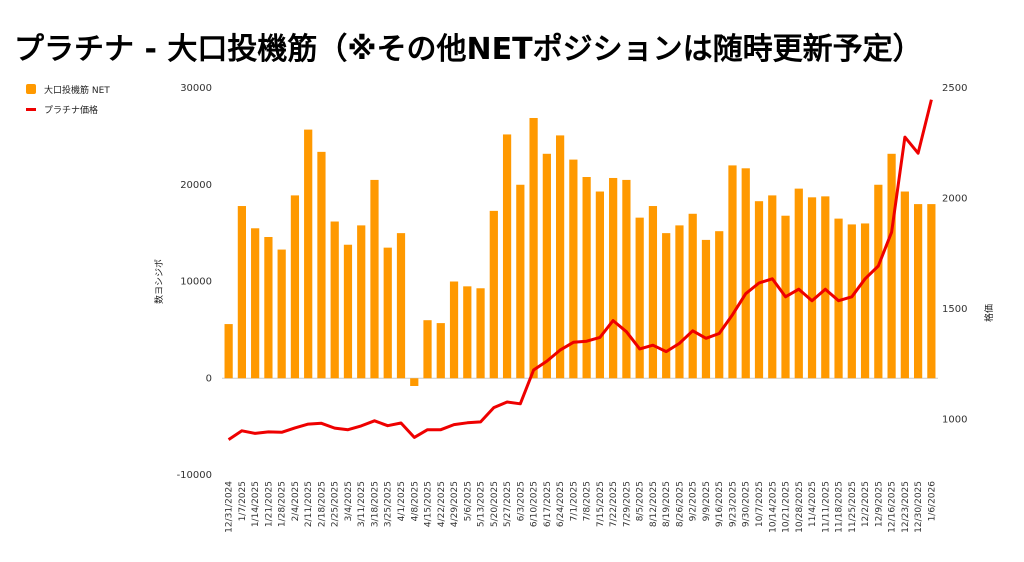  What do you see at coordinates (256, 504) in the screenshot?
I see `x-tick-label: 1/14/2025` at bounding box center [256, 504].